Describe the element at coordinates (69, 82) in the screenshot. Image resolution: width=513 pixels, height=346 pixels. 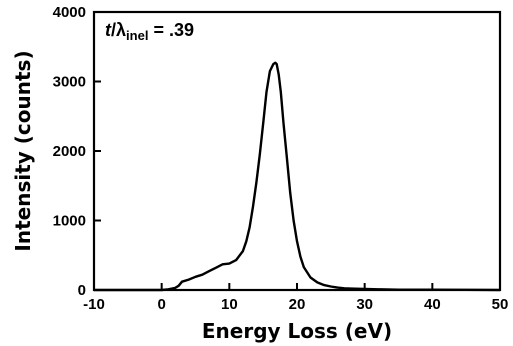
I see `y-tick-label: 3000` at that location.